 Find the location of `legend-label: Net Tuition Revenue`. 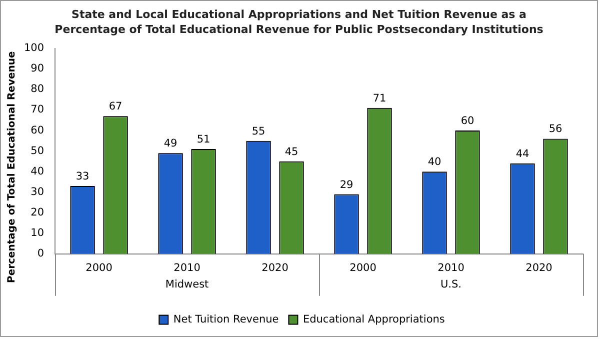

legend-label: Net Tuition Revenue is located at coordinates (226, 319).